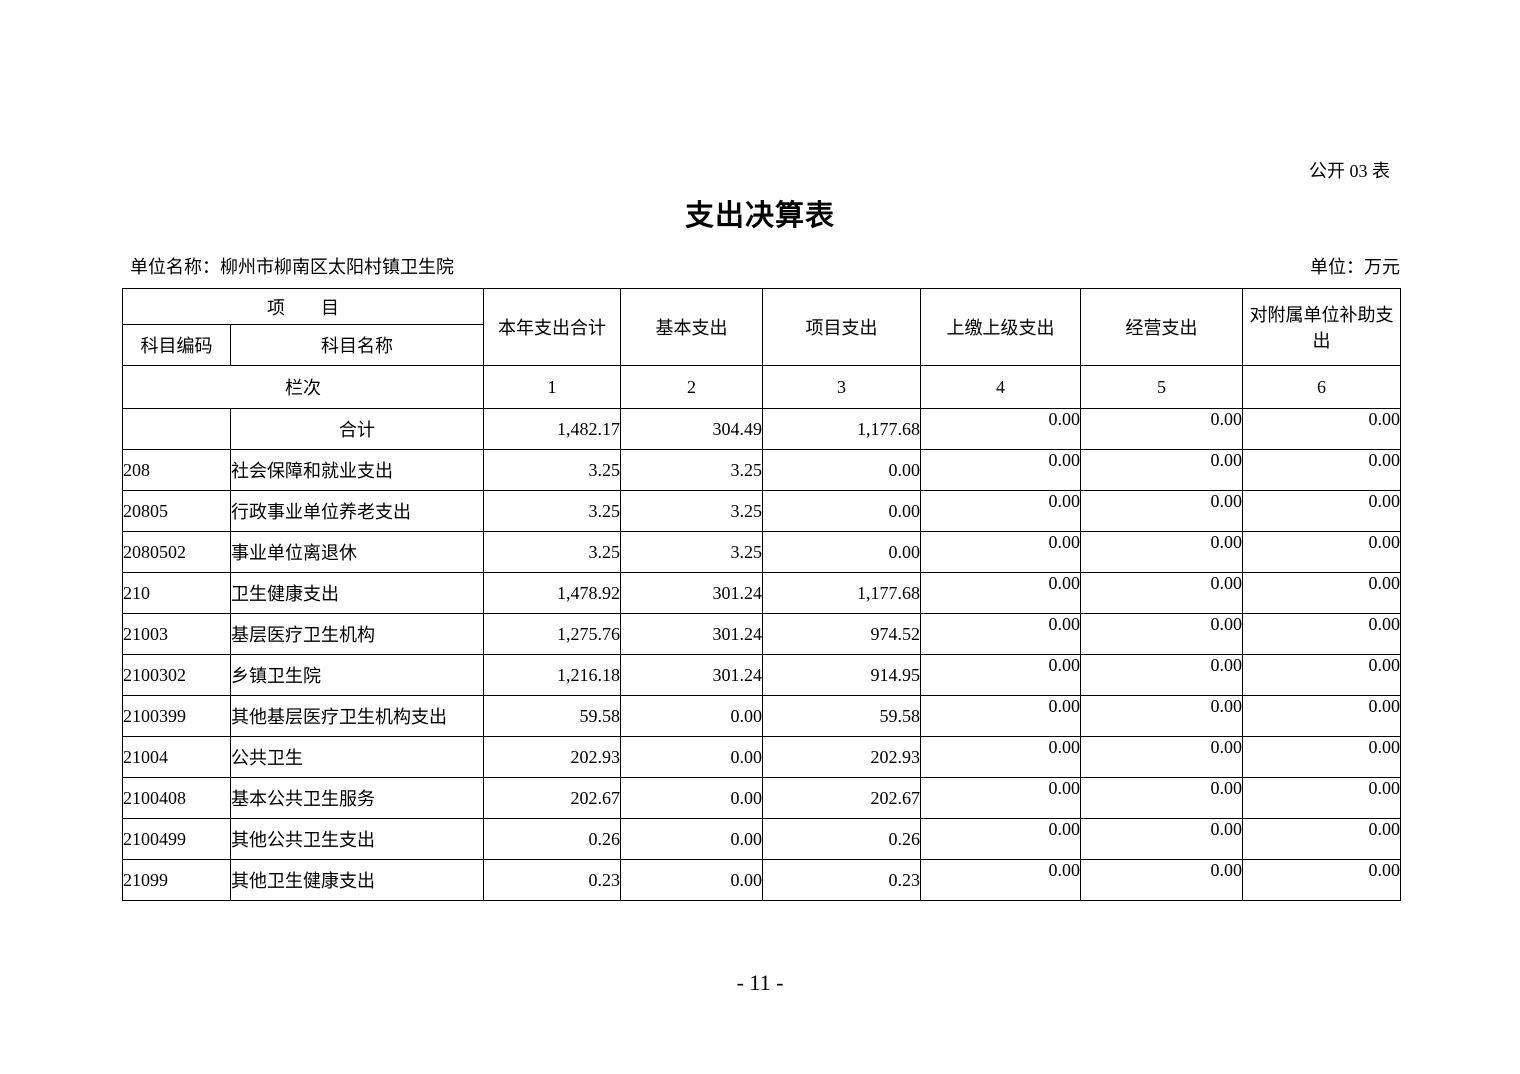 This screenshot has height=1074, width=1520. Describe the element at coordinates (691, 429) in the screenshot. I see `value-cell: 304.49` at that location.